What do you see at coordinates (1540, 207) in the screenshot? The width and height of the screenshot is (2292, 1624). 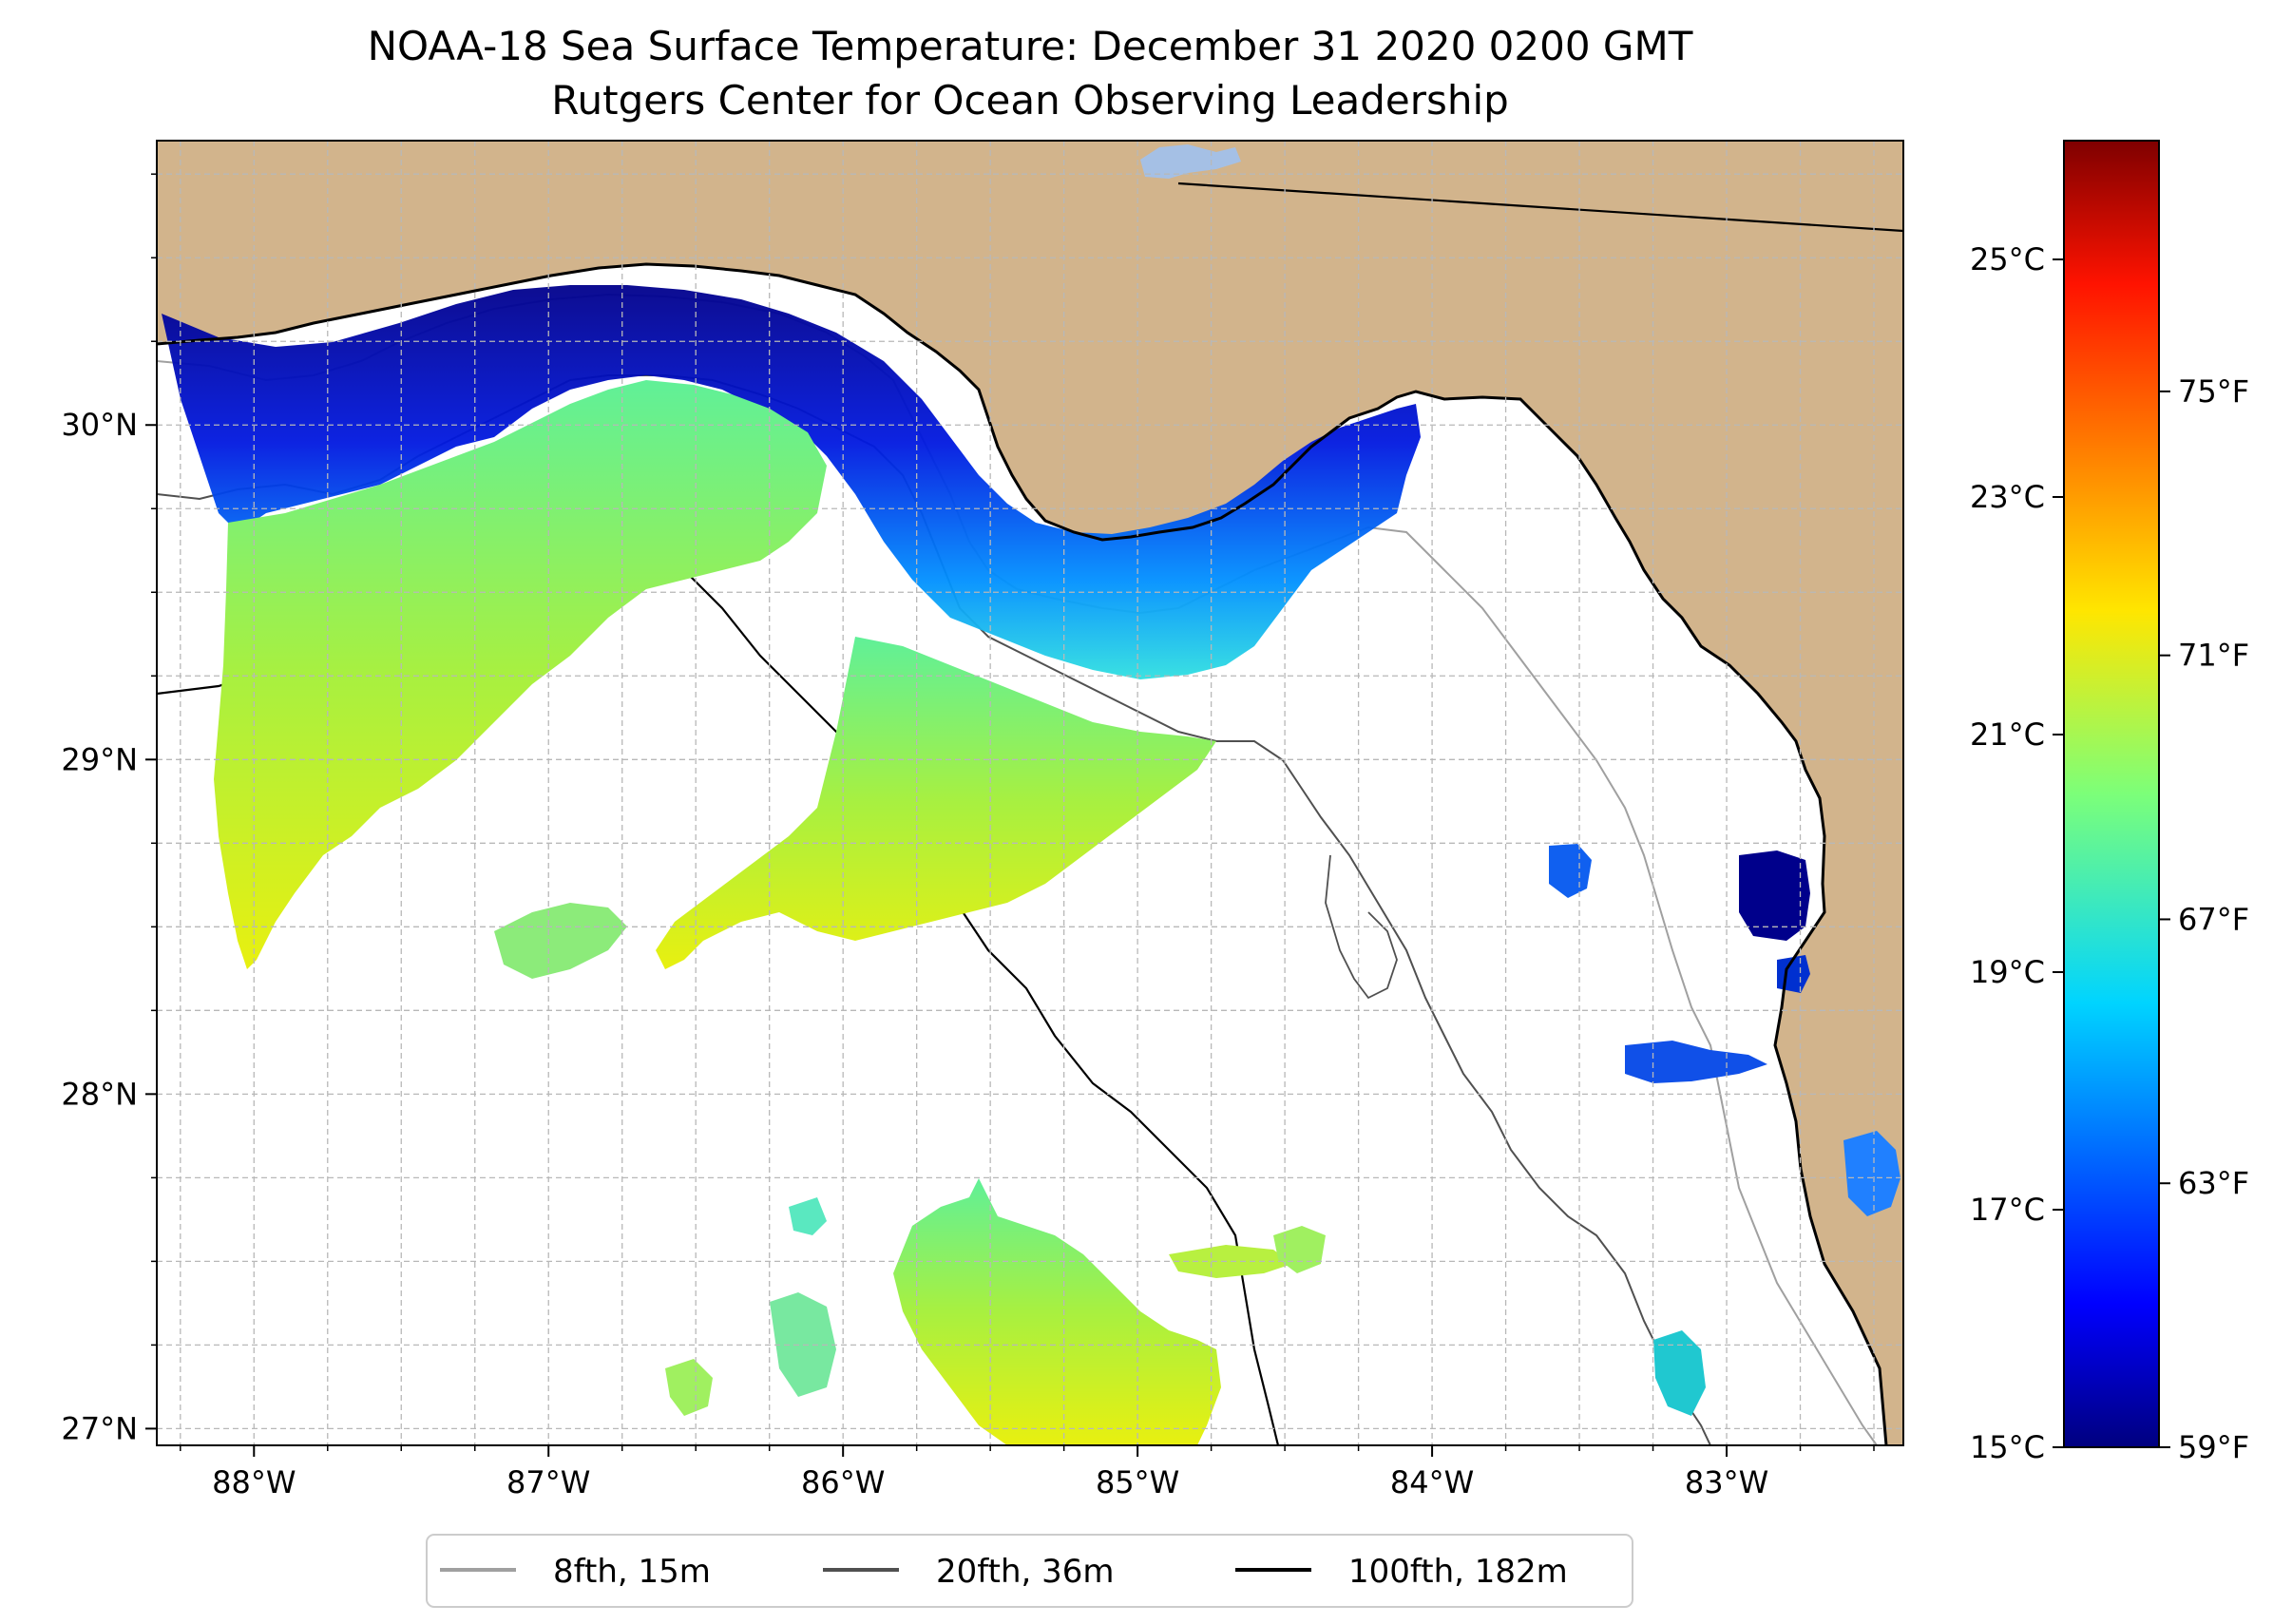 I see `contour-100fth-north` at bounding box center [1540, 207].